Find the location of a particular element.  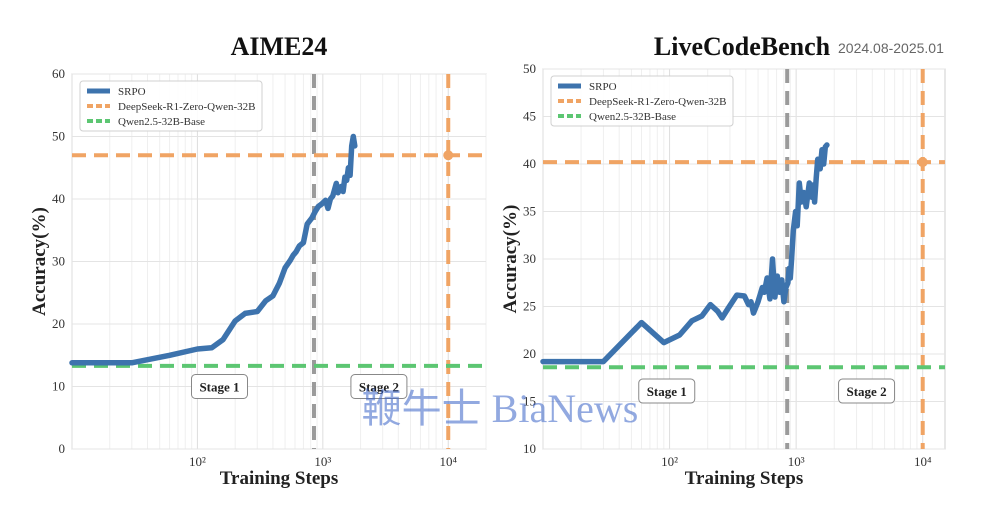

y-tick-label: 0 is located at coordinates (62, 448).